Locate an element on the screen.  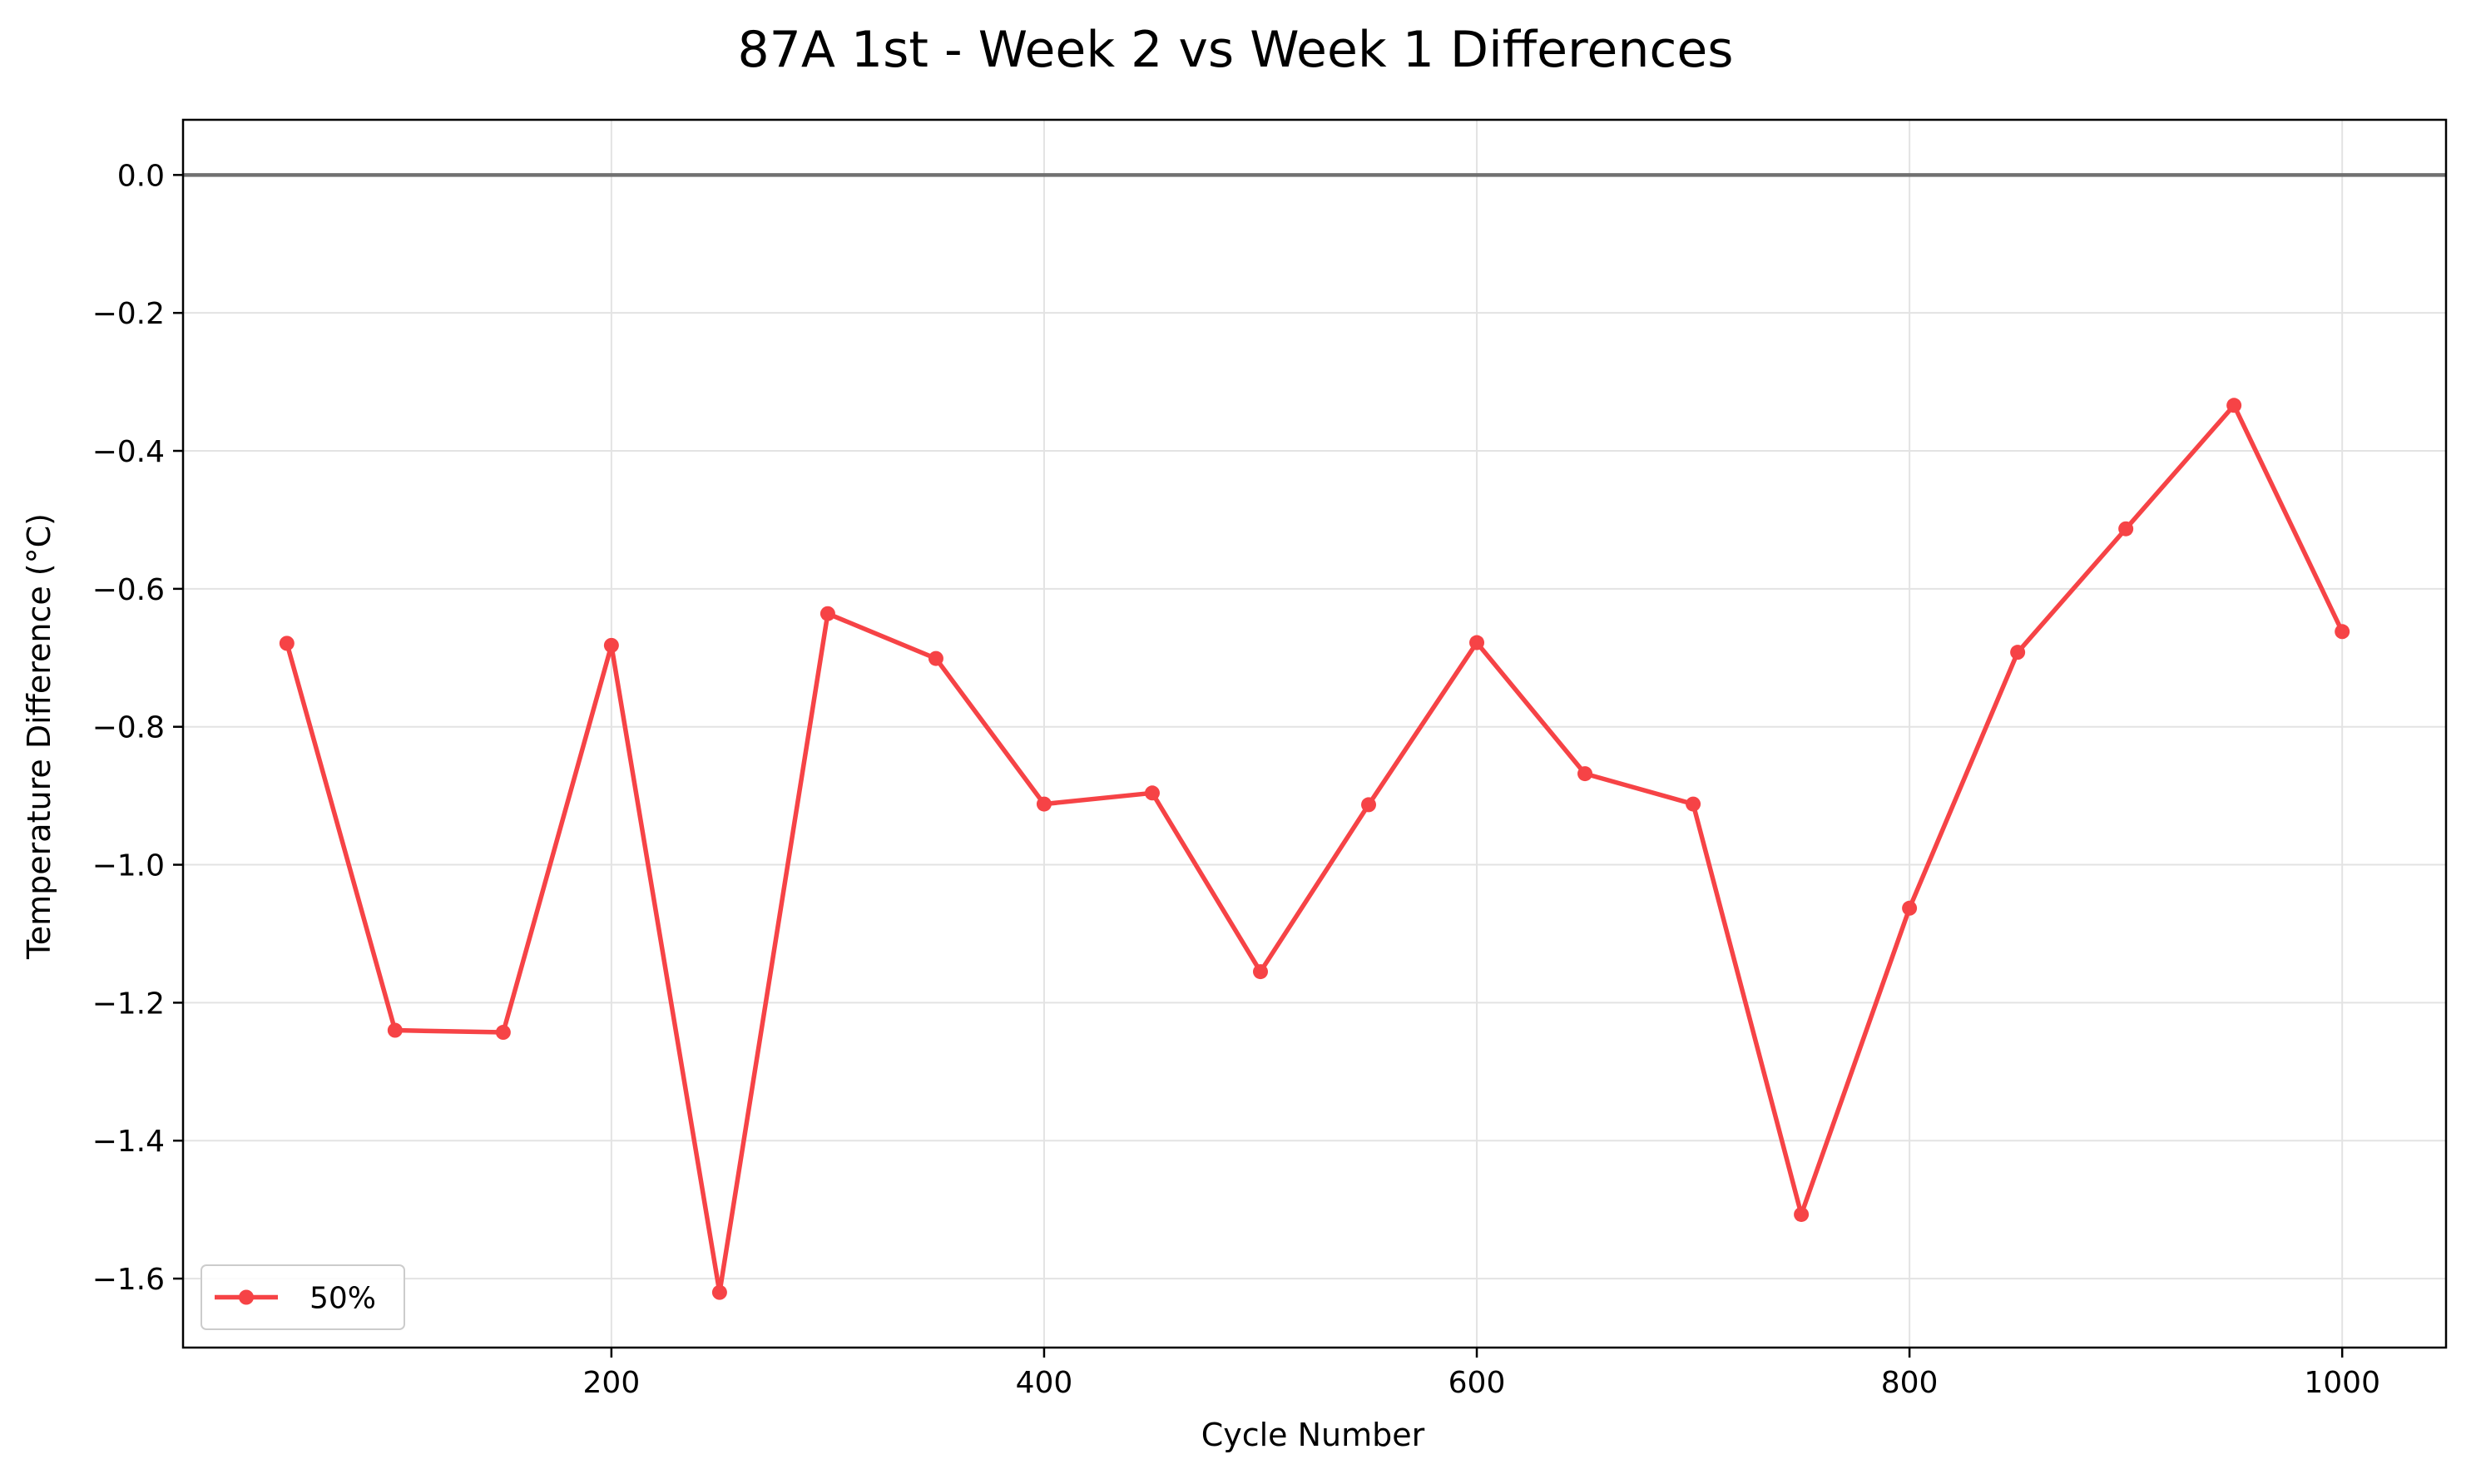
x-tick-label: 200 is located at coordinates (612, 1383).